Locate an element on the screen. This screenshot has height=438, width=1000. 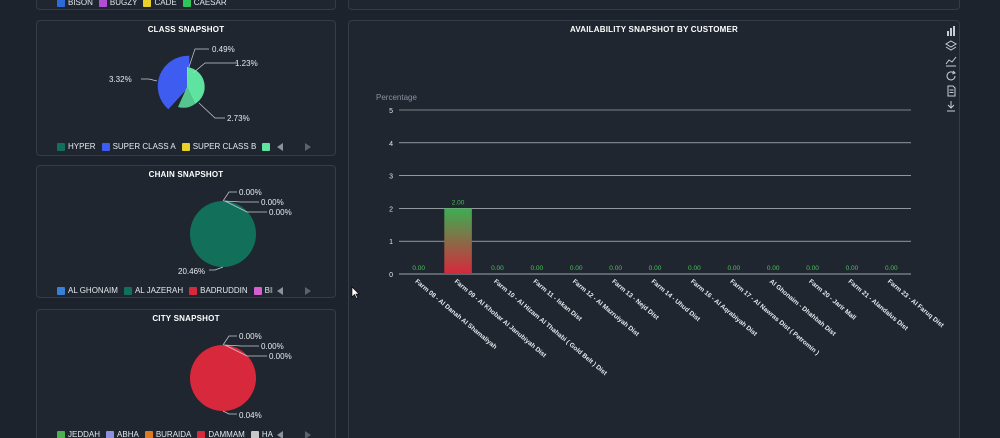
pie-slice-super-class-b is located at coordinates (187, 77).